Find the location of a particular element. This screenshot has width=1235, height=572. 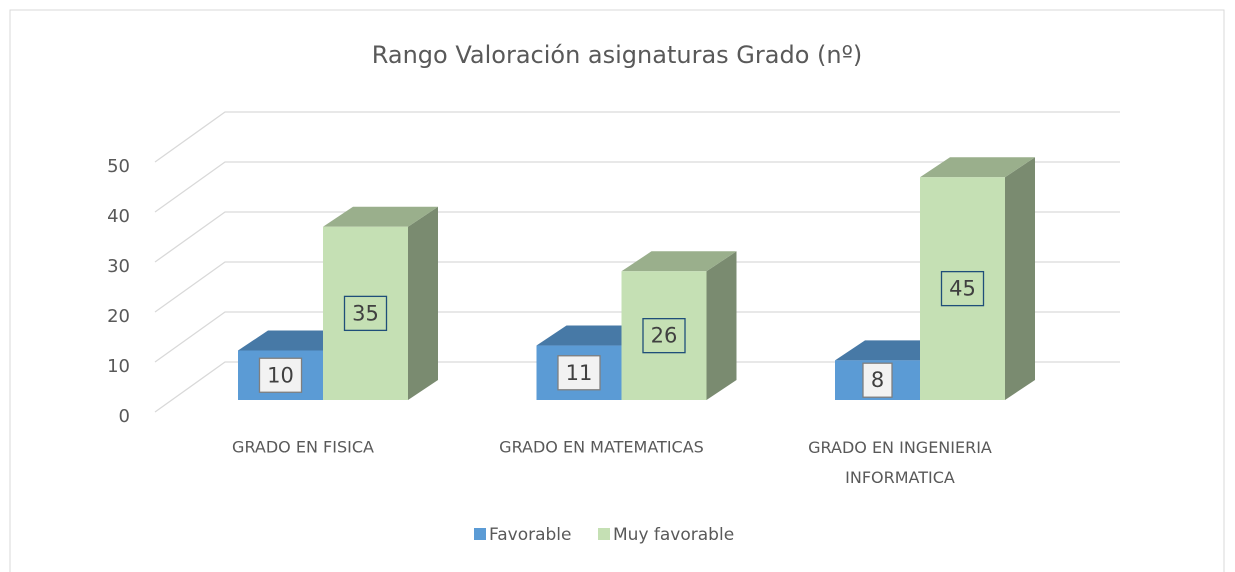

data-label: 8 is located at coordinates (877, 380).